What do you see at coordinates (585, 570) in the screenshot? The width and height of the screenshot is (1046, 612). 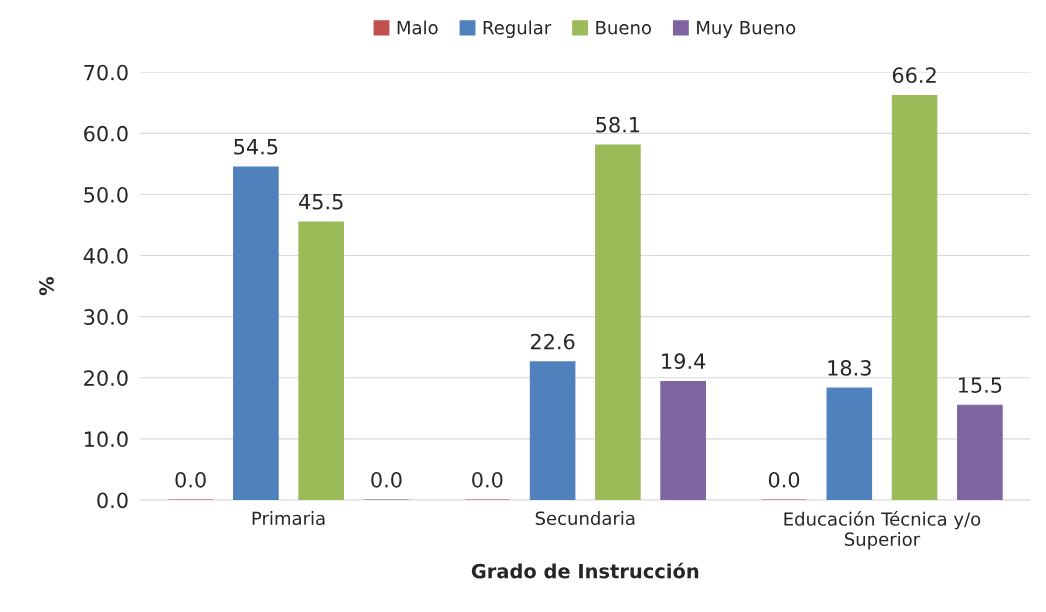 I see `x-axis-title: Grado de Instrucción` at bounding box center [585, 570].